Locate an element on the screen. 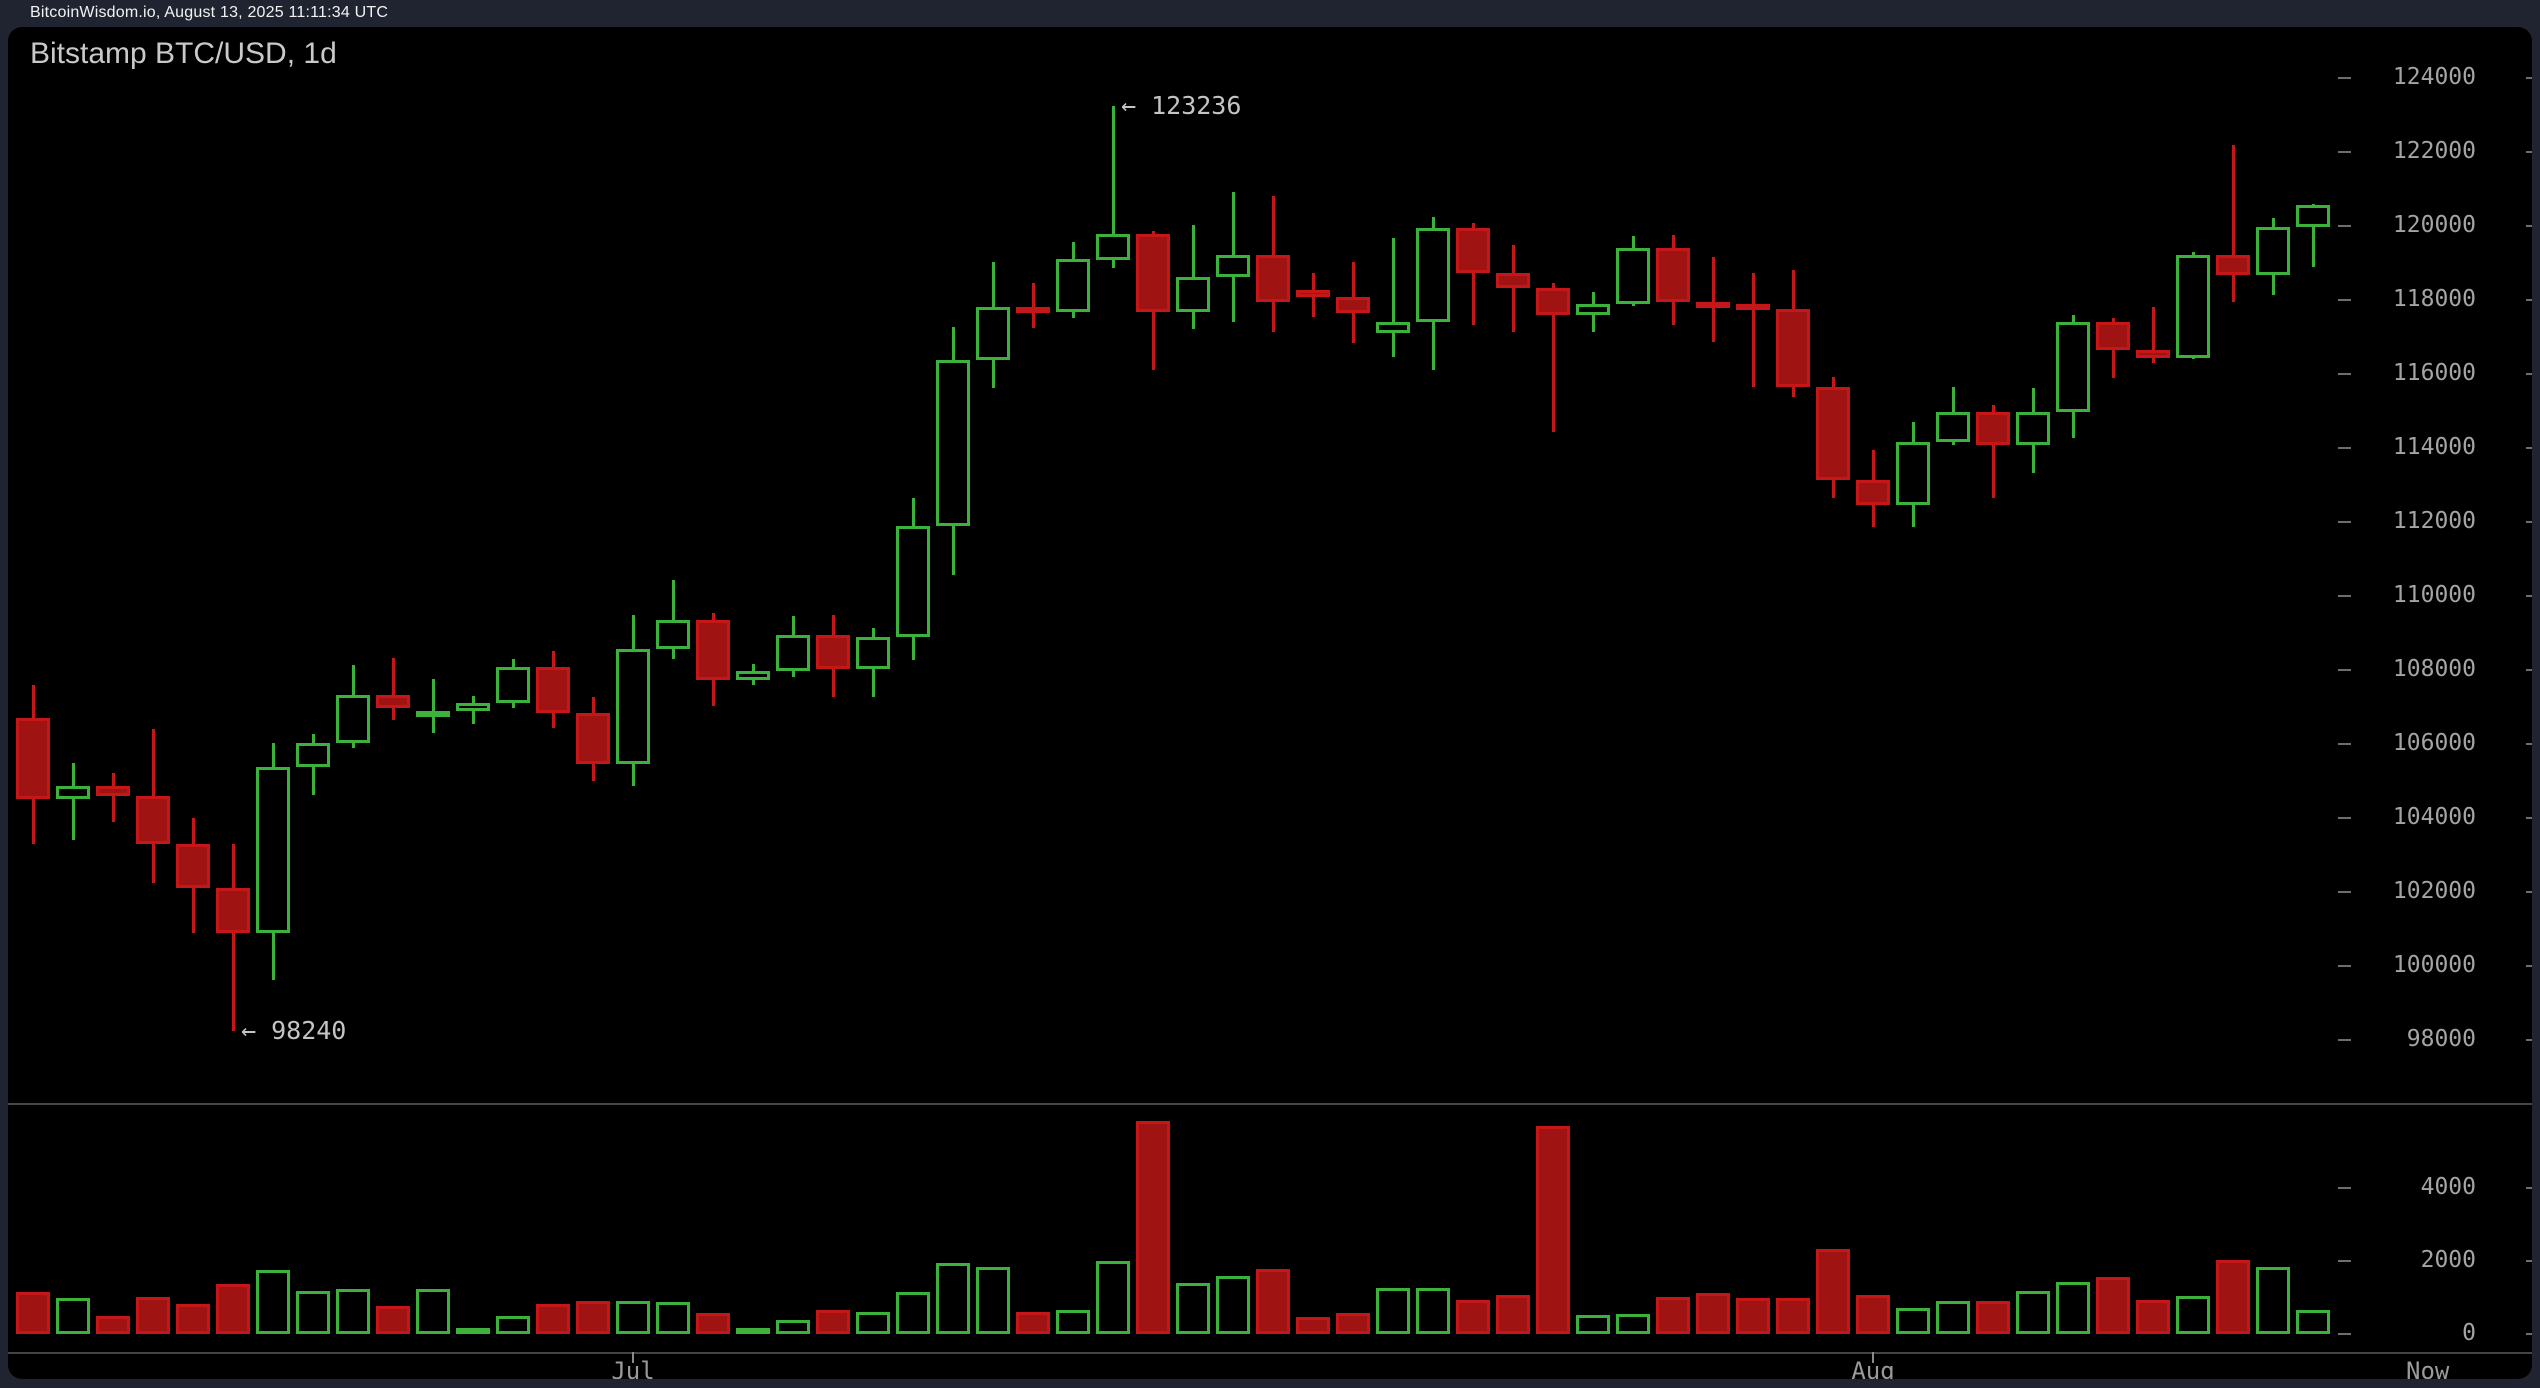  axis-tick-label: 116000 is located at coordinates (2434, 373).